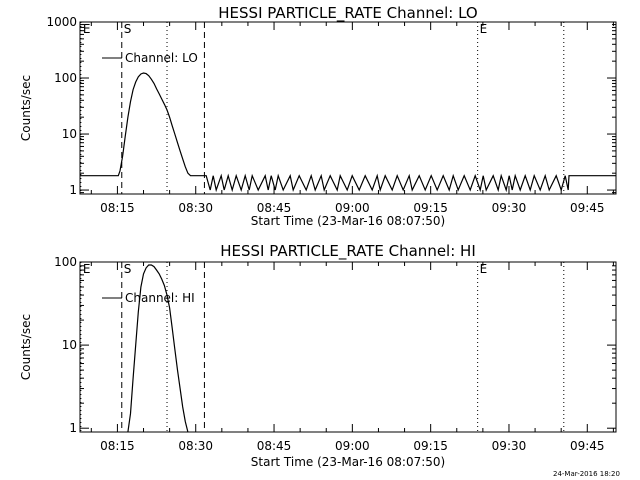 Image resolution: width=640 pixels, height=480 pixels. What do you see at coordinates (586, 474) in the screenshot?
I see `footer-timestamp: 24-Mar-2016 18:20` at bounding box center [586, 474].